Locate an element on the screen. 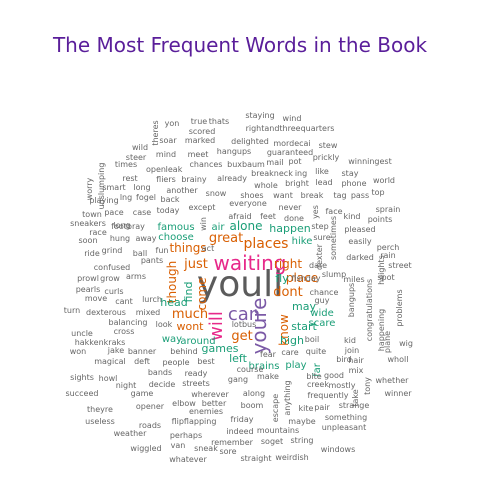 This screenshot has height=480, width=480. word-wont: wont is located at coordinates (190, 326).